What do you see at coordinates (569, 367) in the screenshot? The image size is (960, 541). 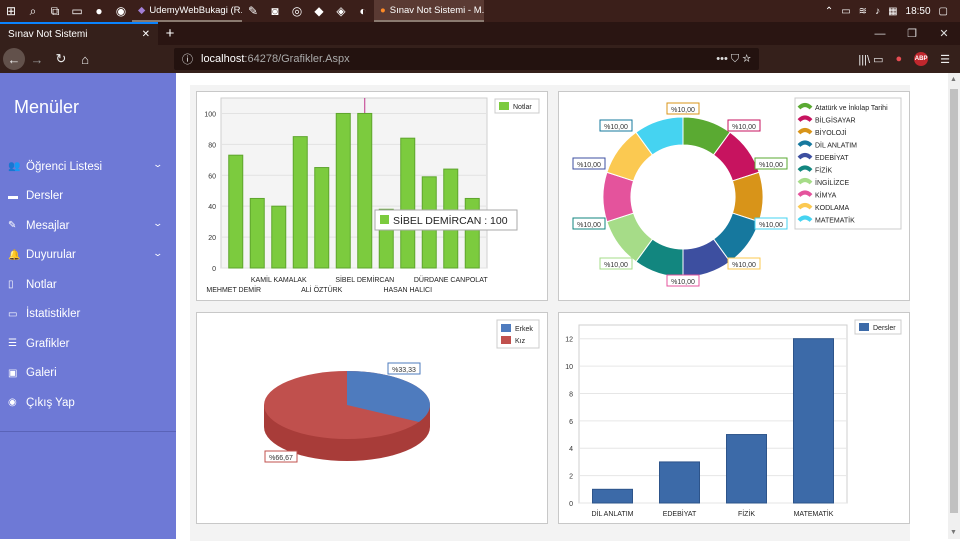 I see `y-tick-label: 10` at bounding box center [569, 367].